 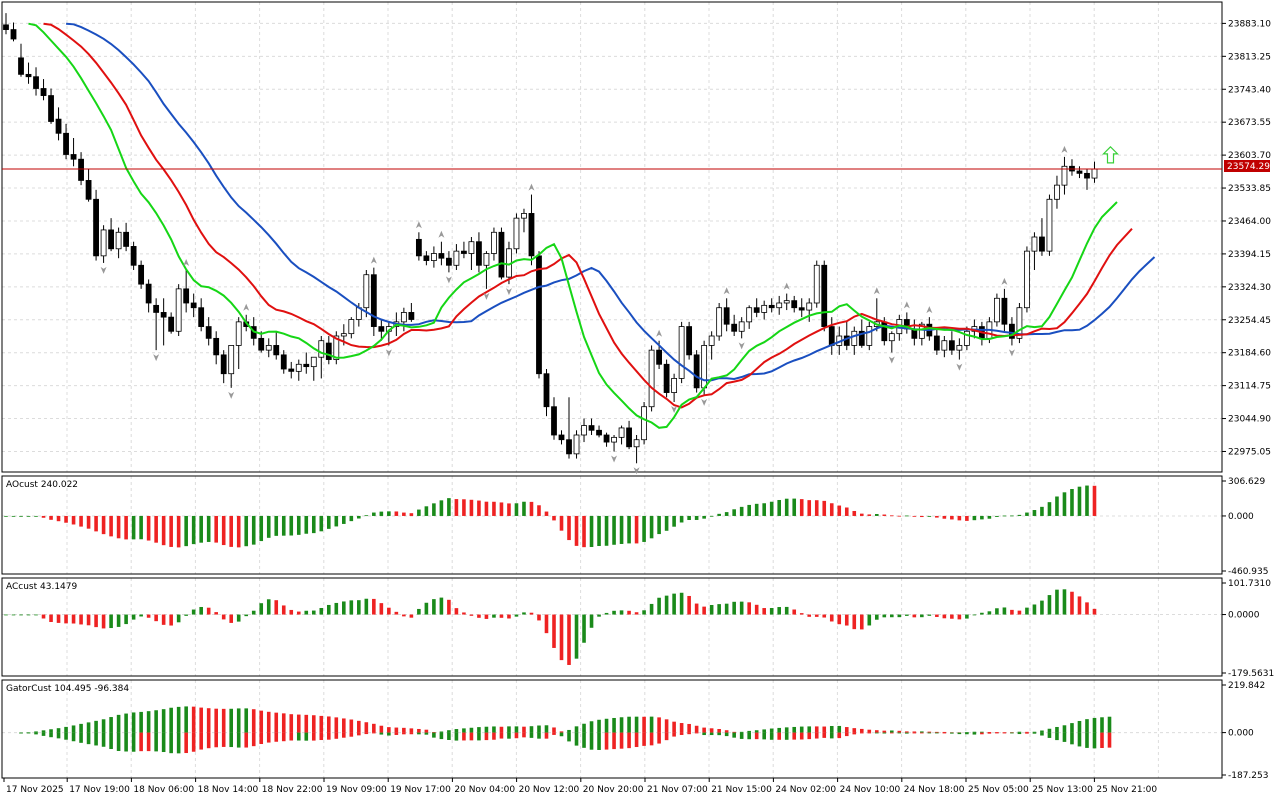 I want to click on fractal-up-icon, so click(x=531, y=187).